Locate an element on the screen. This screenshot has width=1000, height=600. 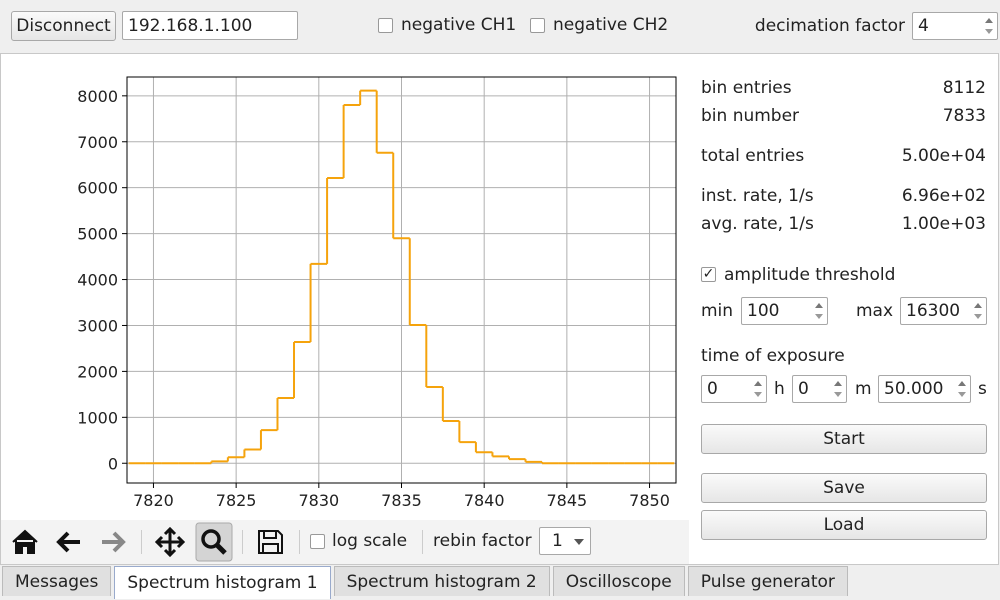
zoom-active is located at coordinates (214, 542).